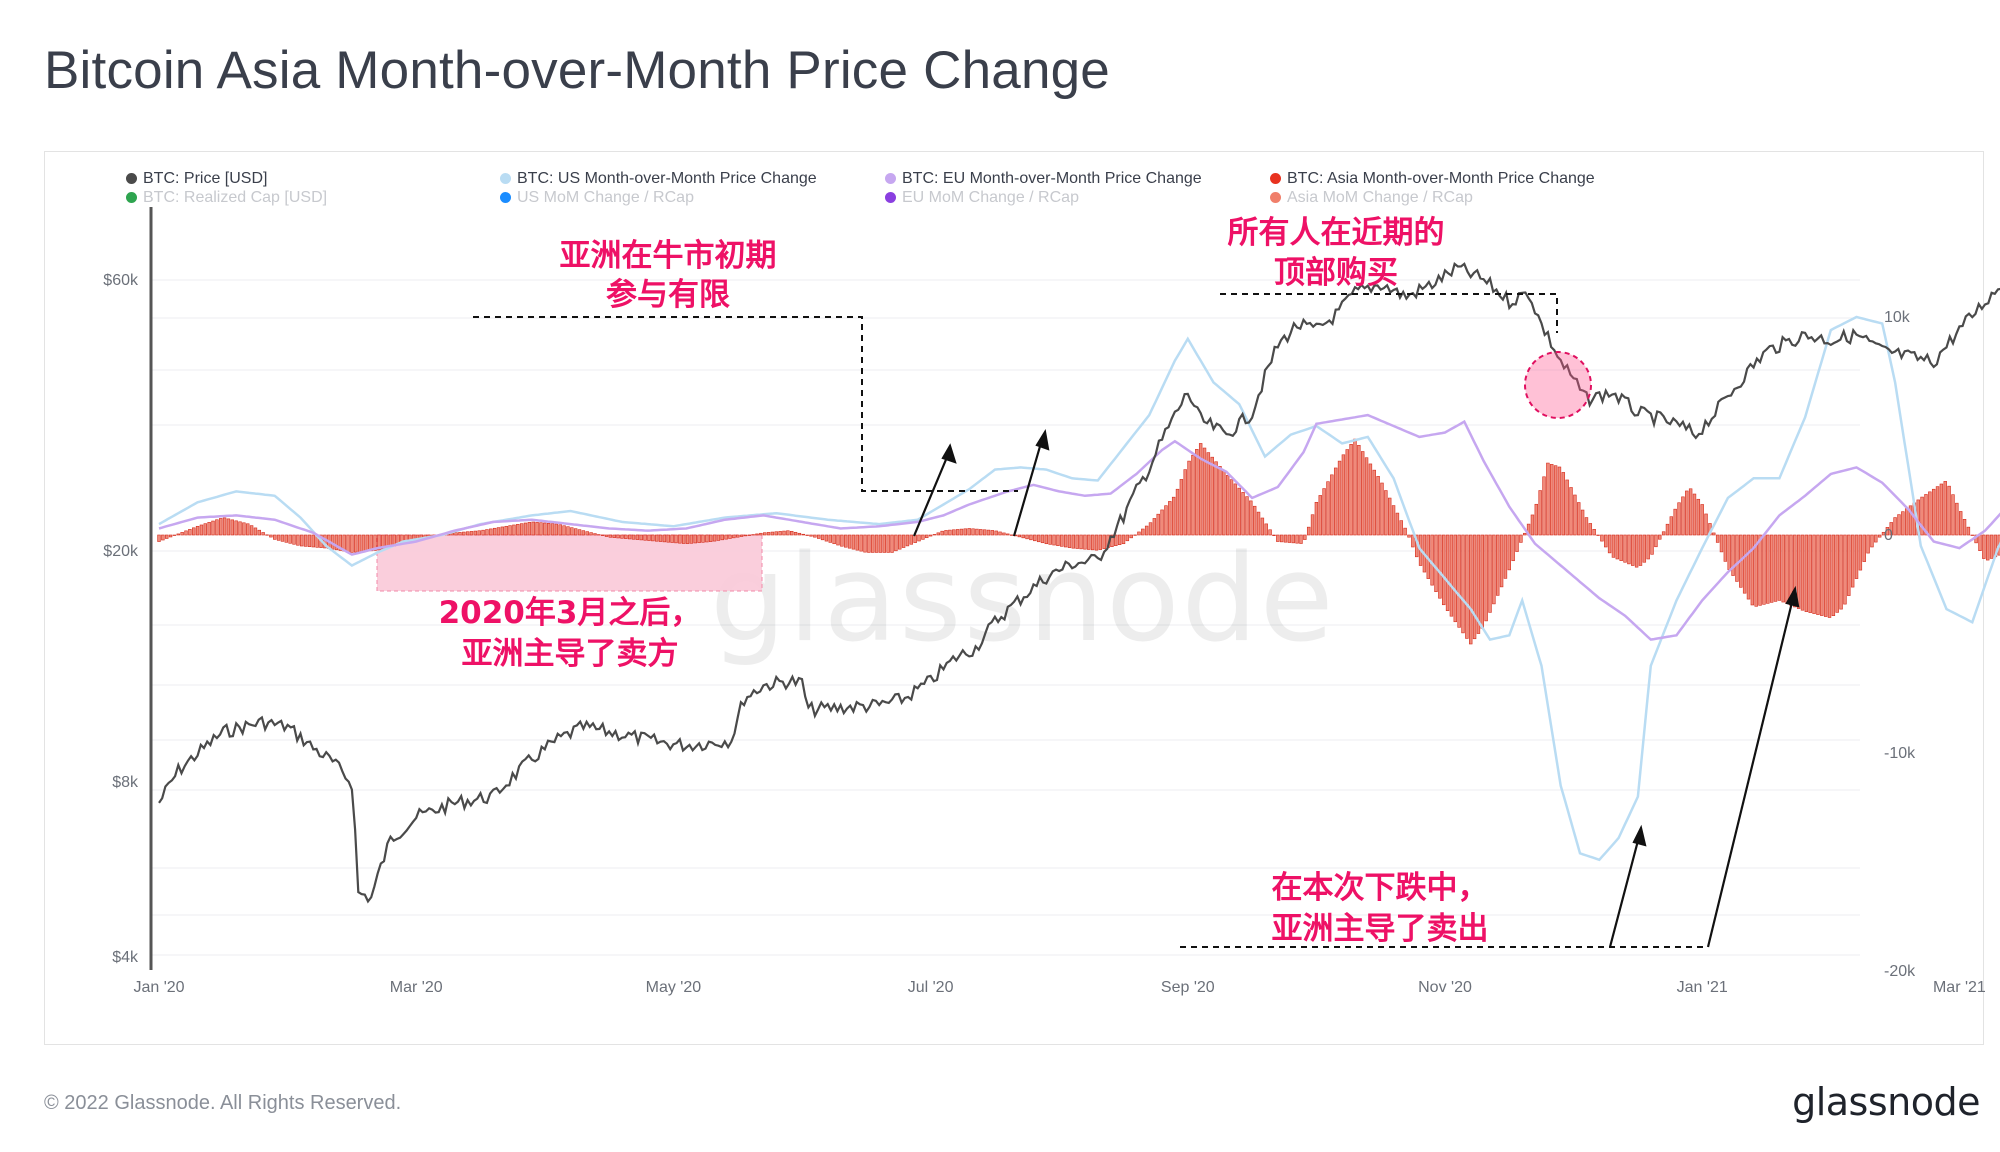 The height and width of the screenshot is (1152, 2000). I want to click on legend-item: BTC: EU Month-over-Month Price Change, so click(1043, 179).